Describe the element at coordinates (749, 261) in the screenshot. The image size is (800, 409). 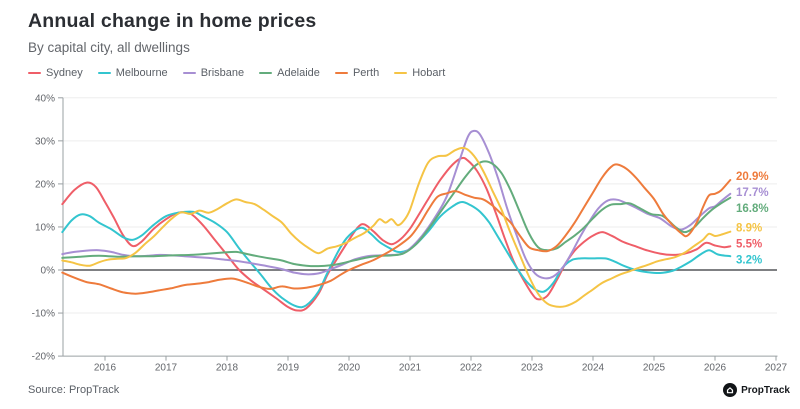
I see `end-label-melbourne: 3.2%` at that location.